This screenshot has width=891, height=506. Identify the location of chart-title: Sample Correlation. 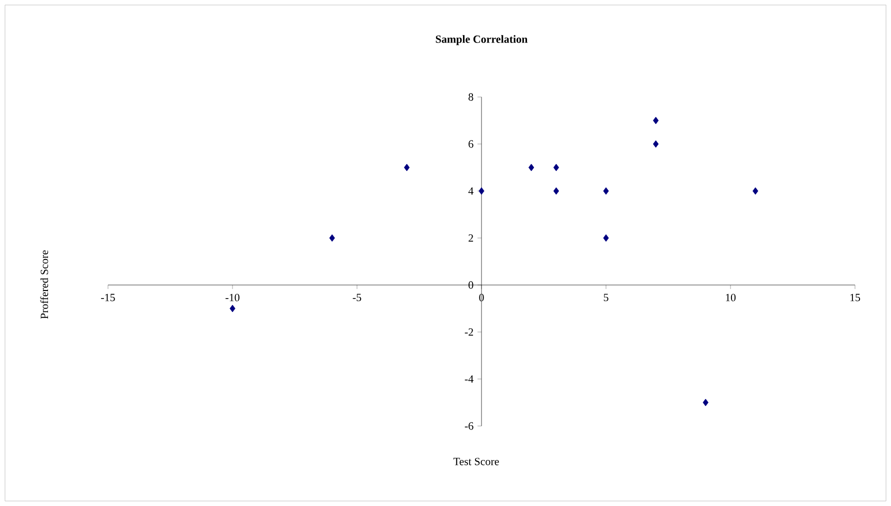
(482, 40).